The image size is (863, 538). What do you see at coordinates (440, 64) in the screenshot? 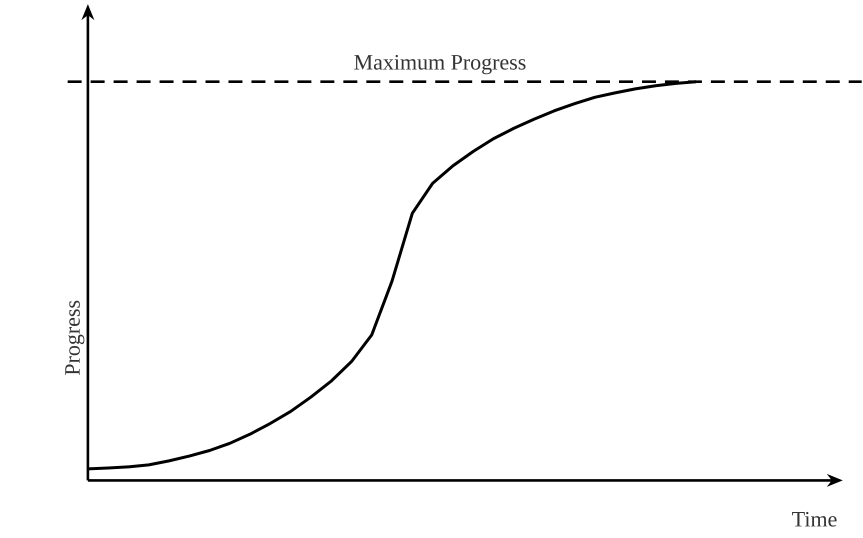
I see `ref-line-label: Maximum Progress` at bounding box center [440, 64].